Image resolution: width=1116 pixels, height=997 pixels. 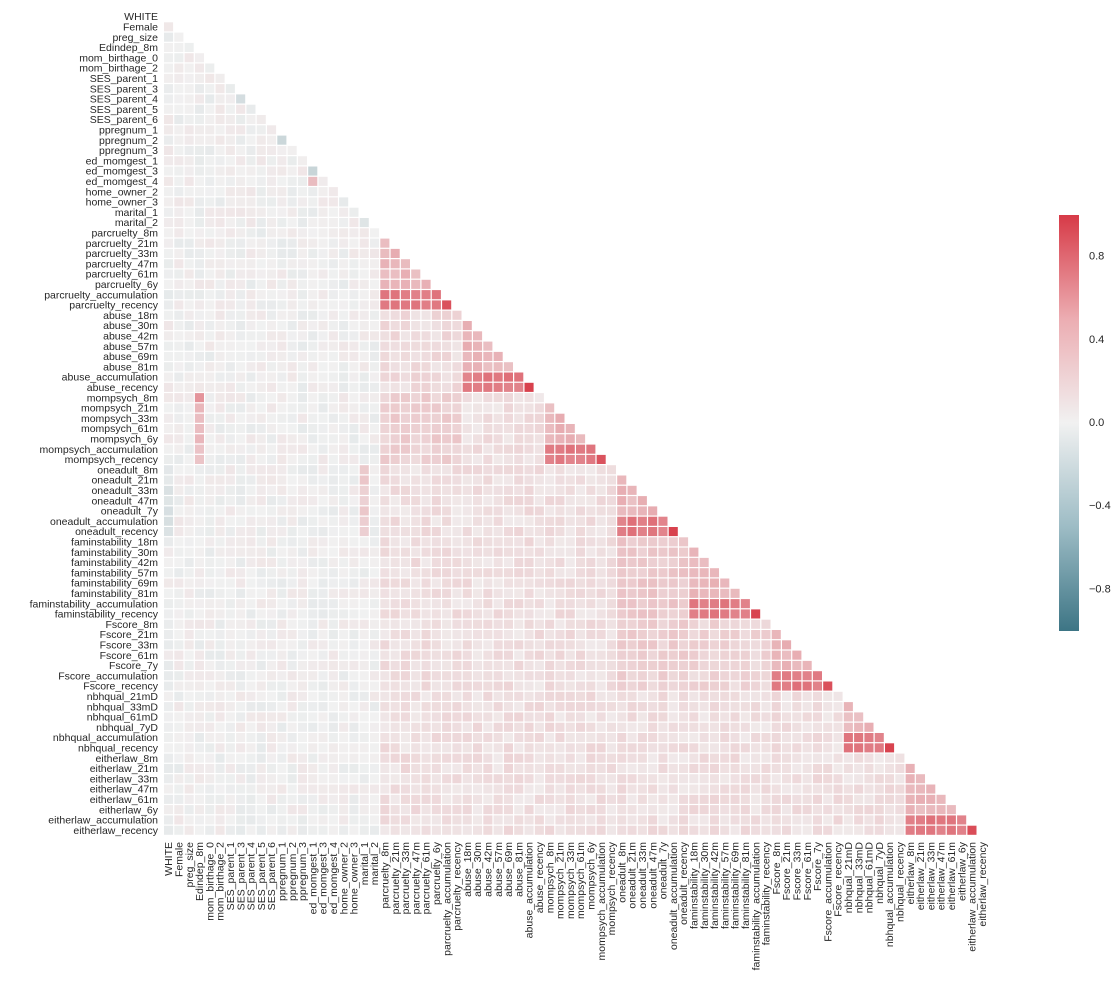 I want to click on y-tick-label: oneadult_recency, so click(x=117, y=532).